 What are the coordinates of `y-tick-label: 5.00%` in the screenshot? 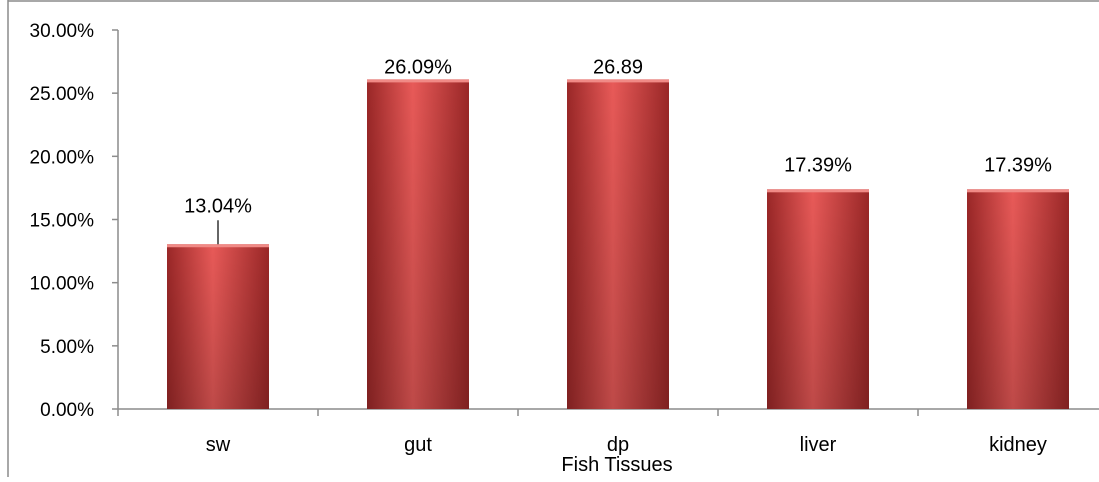 It's located at (67, 347).